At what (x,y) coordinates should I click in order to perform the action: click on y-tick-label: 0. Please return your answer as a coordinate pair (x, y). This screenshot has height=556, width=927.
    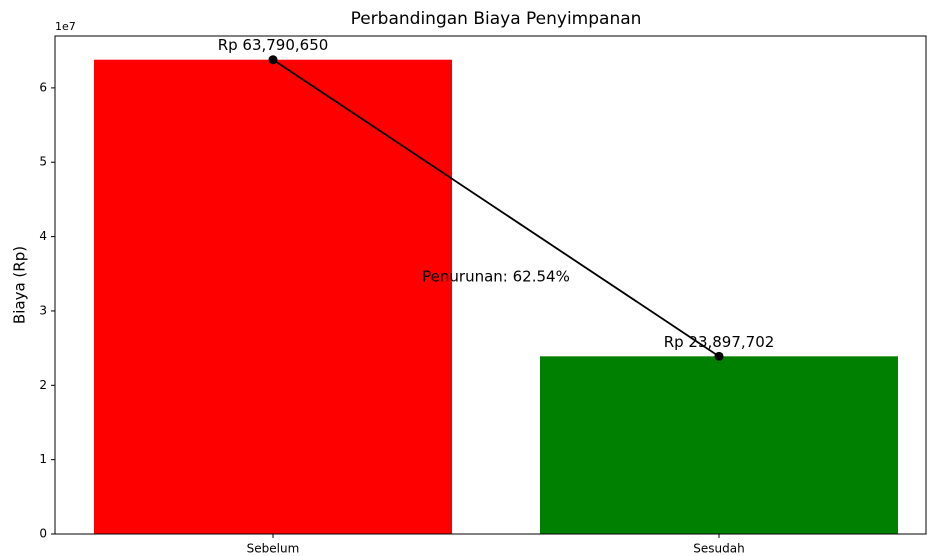
    Looking at the image, I should click on (43, 534).